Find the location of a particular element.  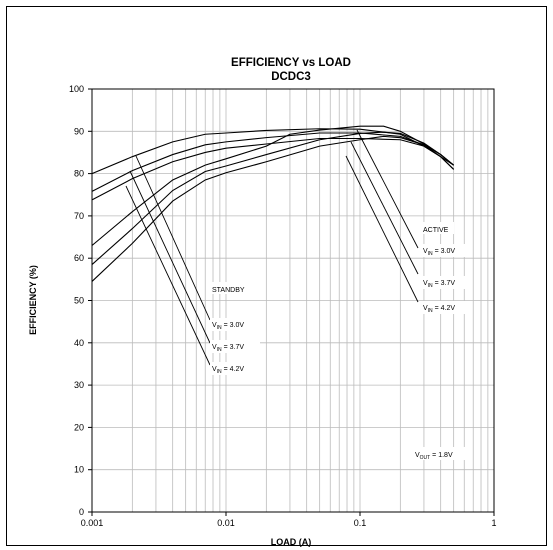

series-line-standby-4_2V is located at coordinates (273, 169).